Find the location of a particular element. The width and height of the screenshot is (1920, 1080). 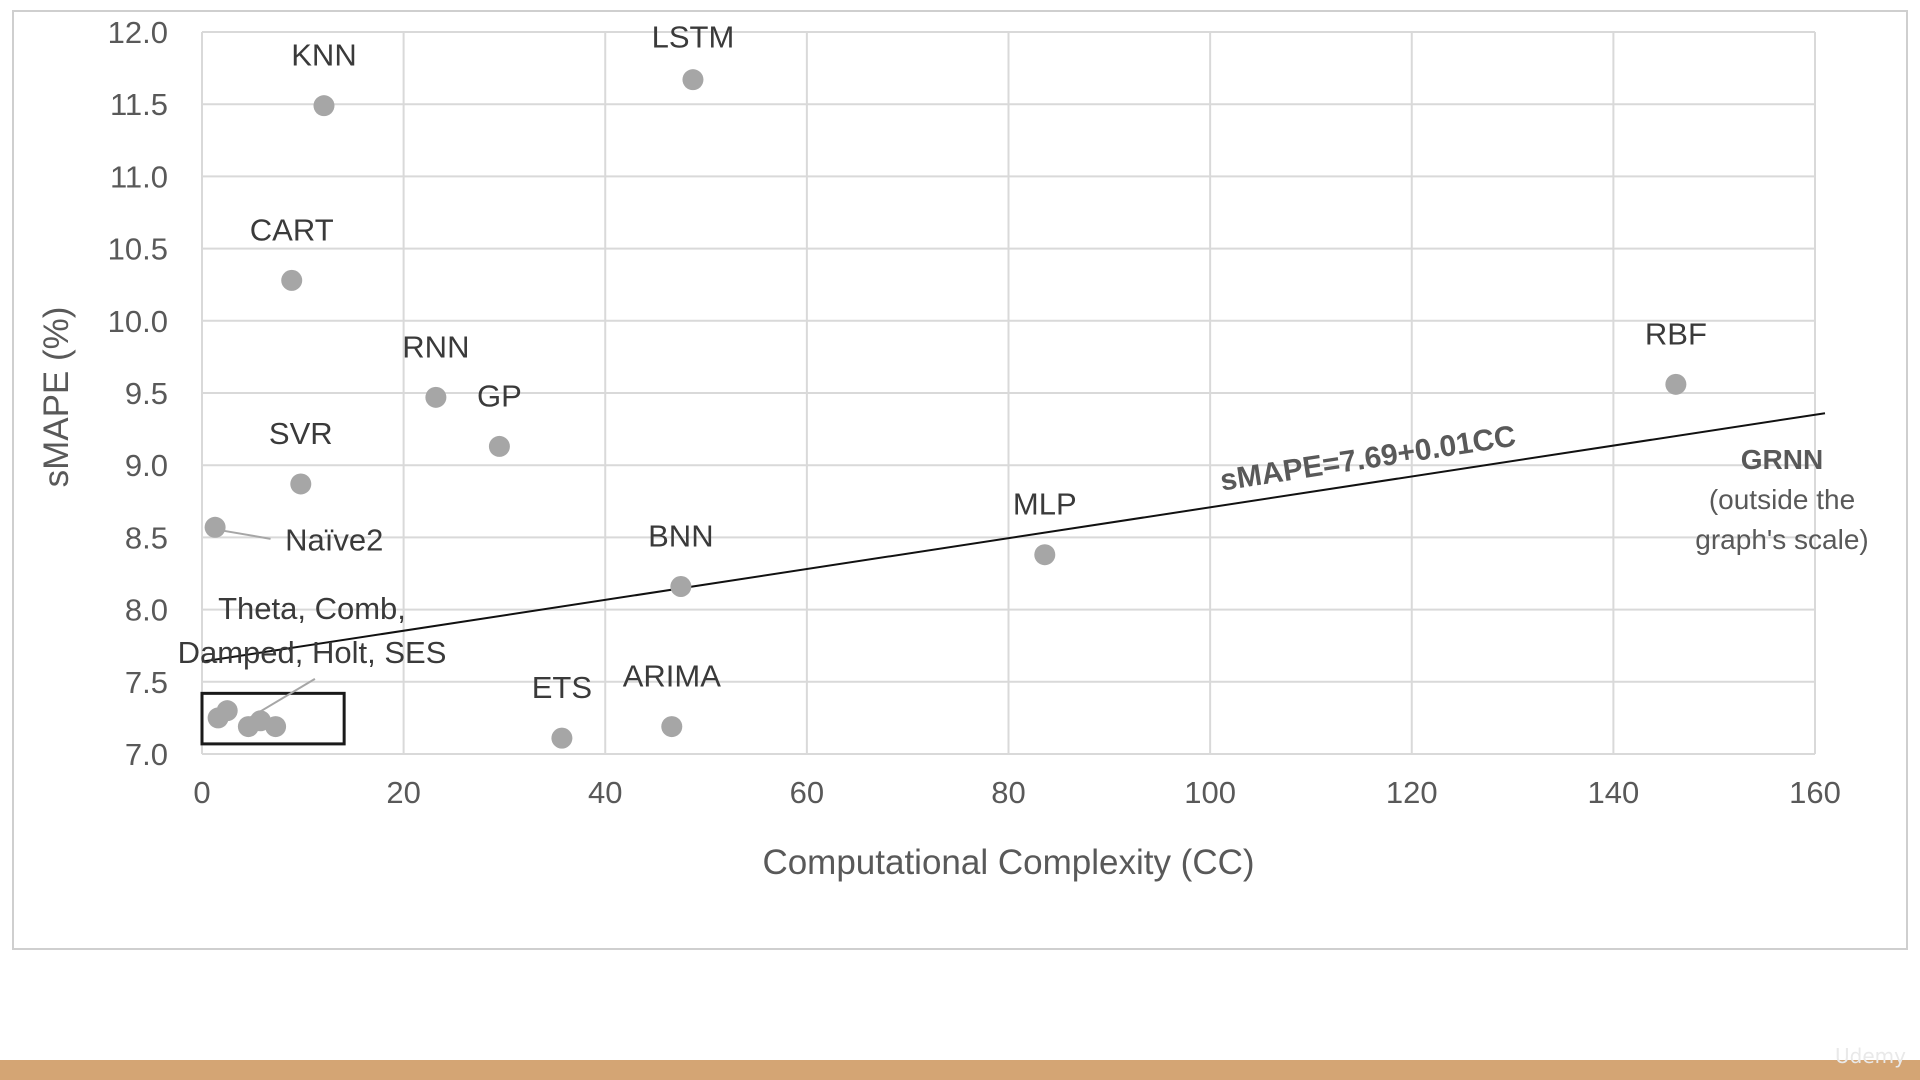

cluster-highlight is located at coordinates (273, 637).